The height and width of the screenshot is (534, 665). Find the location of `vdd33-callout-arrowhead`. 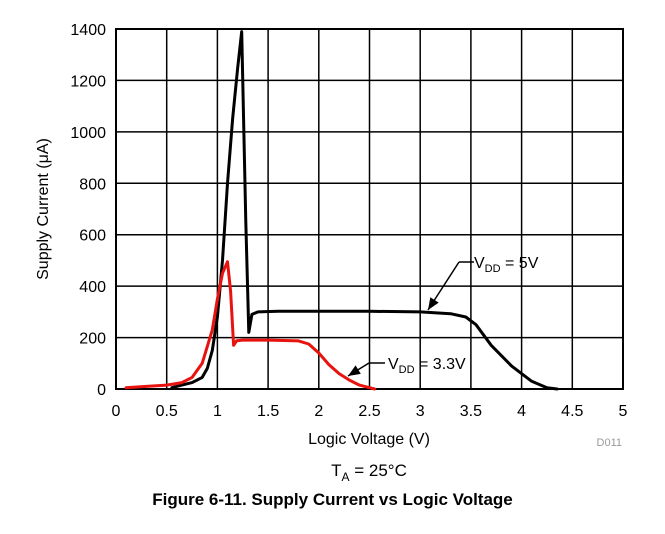

vdd33-callout-arrowhead is located at coordinates (354, 370).